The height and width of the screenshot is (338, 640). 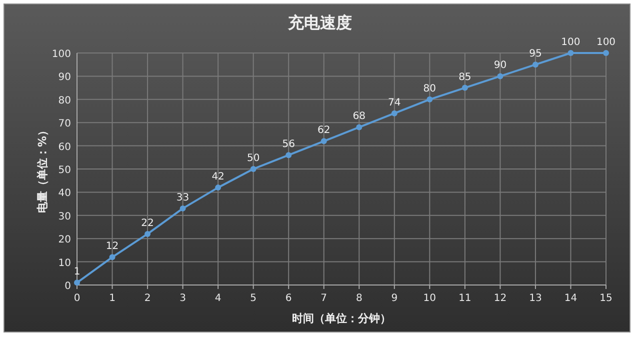 What do you see at coordinates (359, 116) in the screenshot?
I see `data-label: 68` at bounding box center [359, 116].